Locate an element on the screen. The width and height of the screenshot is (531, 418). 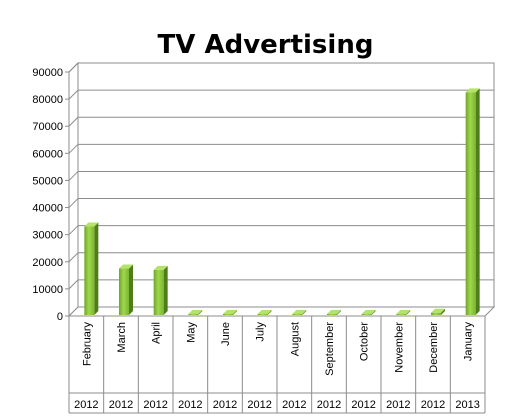
x-tick-label: February is located at coordinates (87, 344).